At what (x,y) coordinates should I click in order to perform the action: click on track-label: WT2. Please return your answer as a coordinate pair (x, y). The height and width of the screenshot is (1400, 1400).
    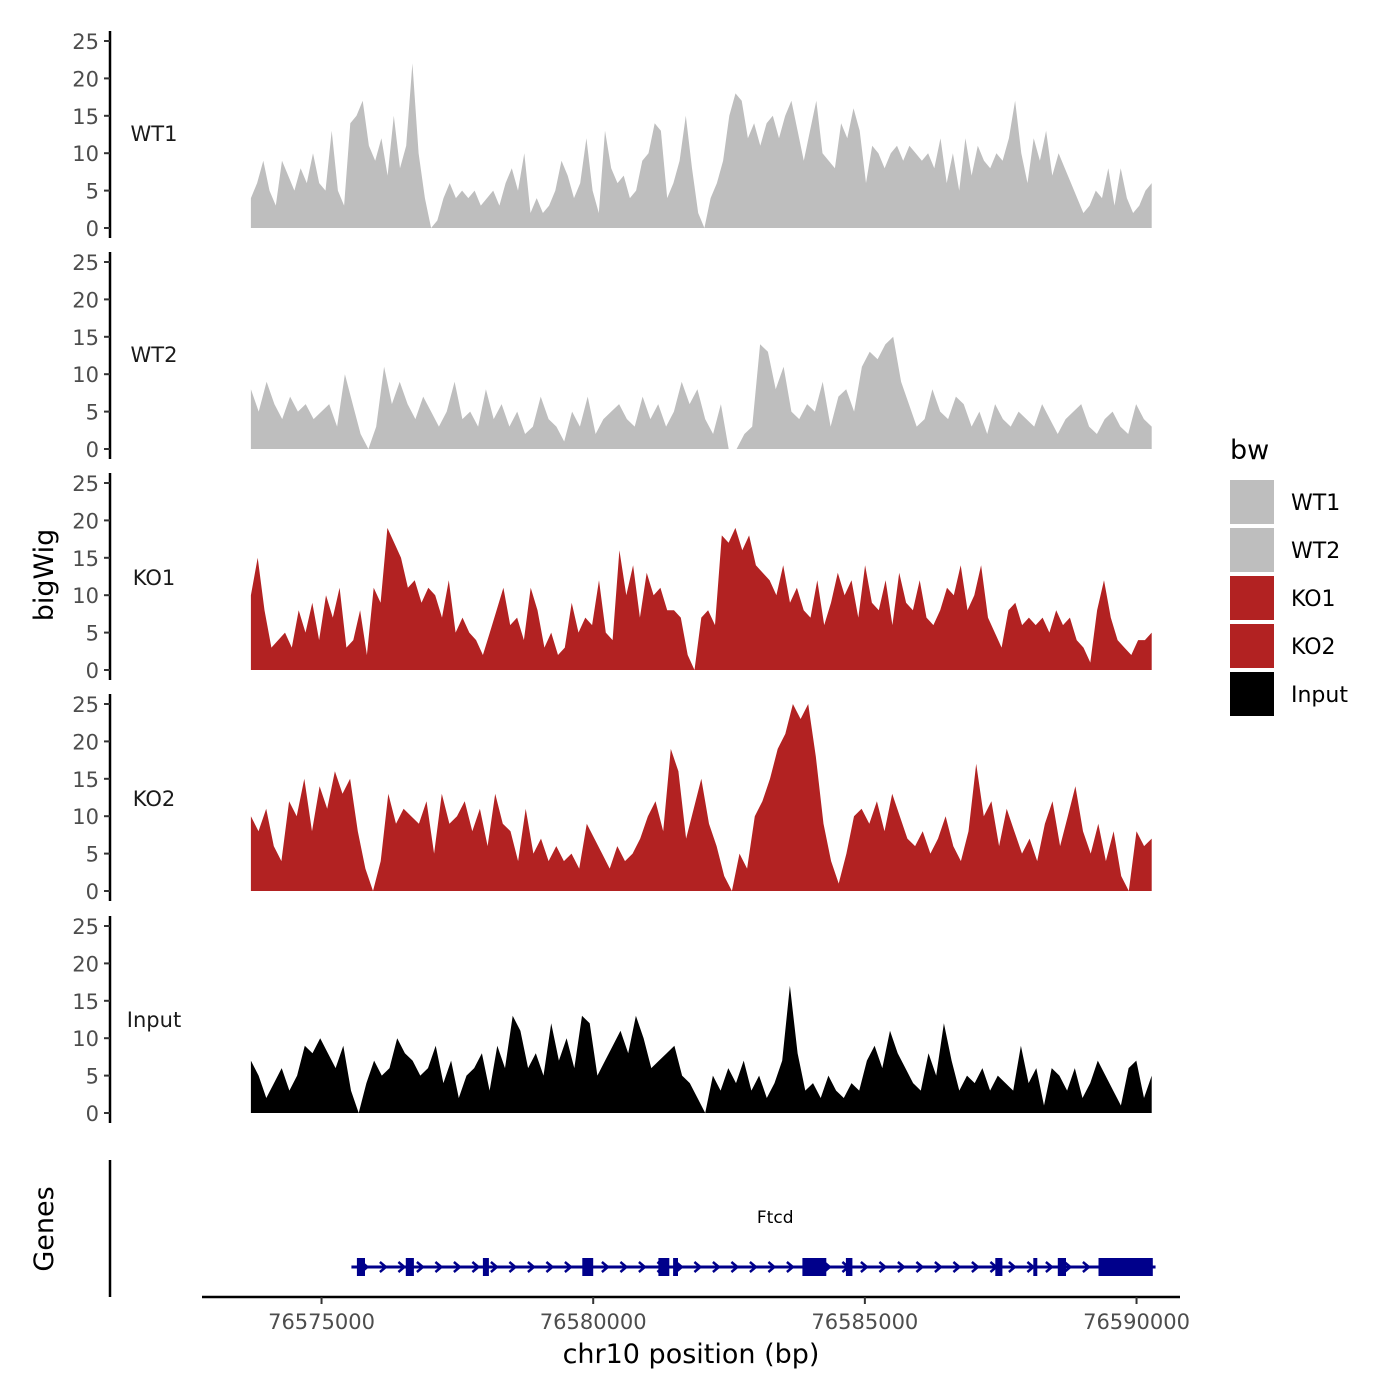
    Looking at the image, I should click on (154, 355).